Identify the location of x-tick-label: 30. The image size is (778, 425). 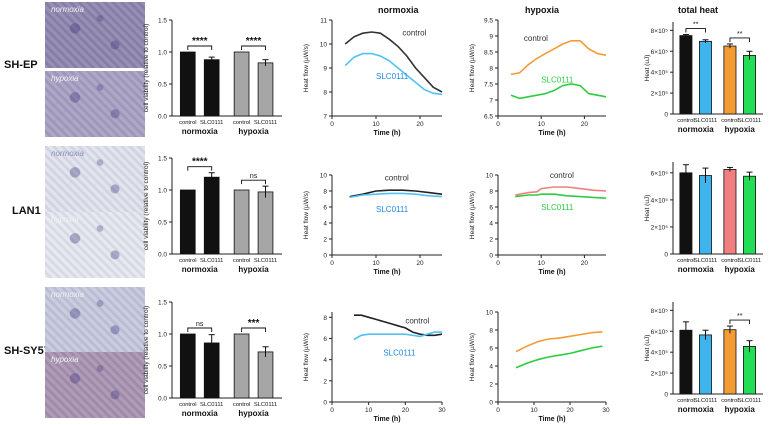
(606, 410).